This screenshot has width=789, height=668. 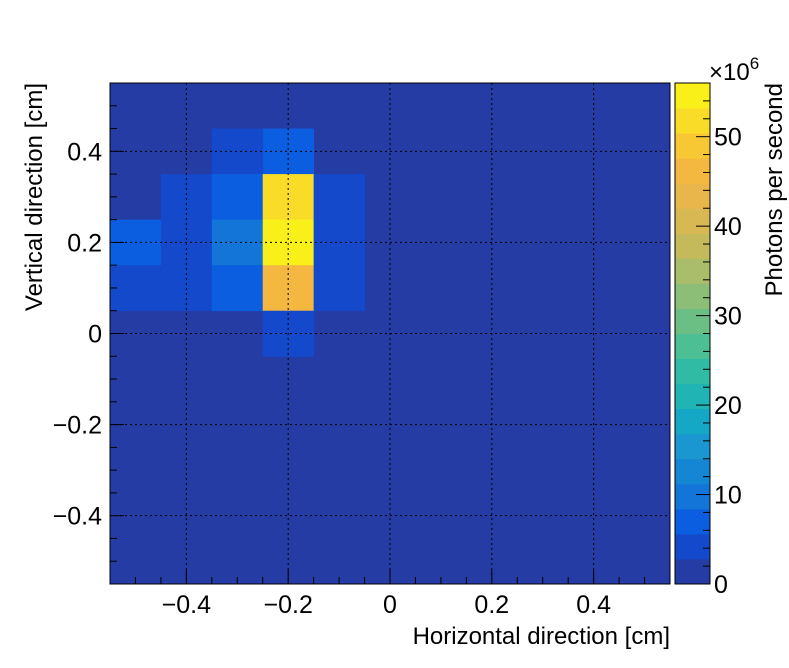 I want to click on y-axis-ticks: −0.4 −0.2 0 0.2 0.4, so click(x=88, y=333).